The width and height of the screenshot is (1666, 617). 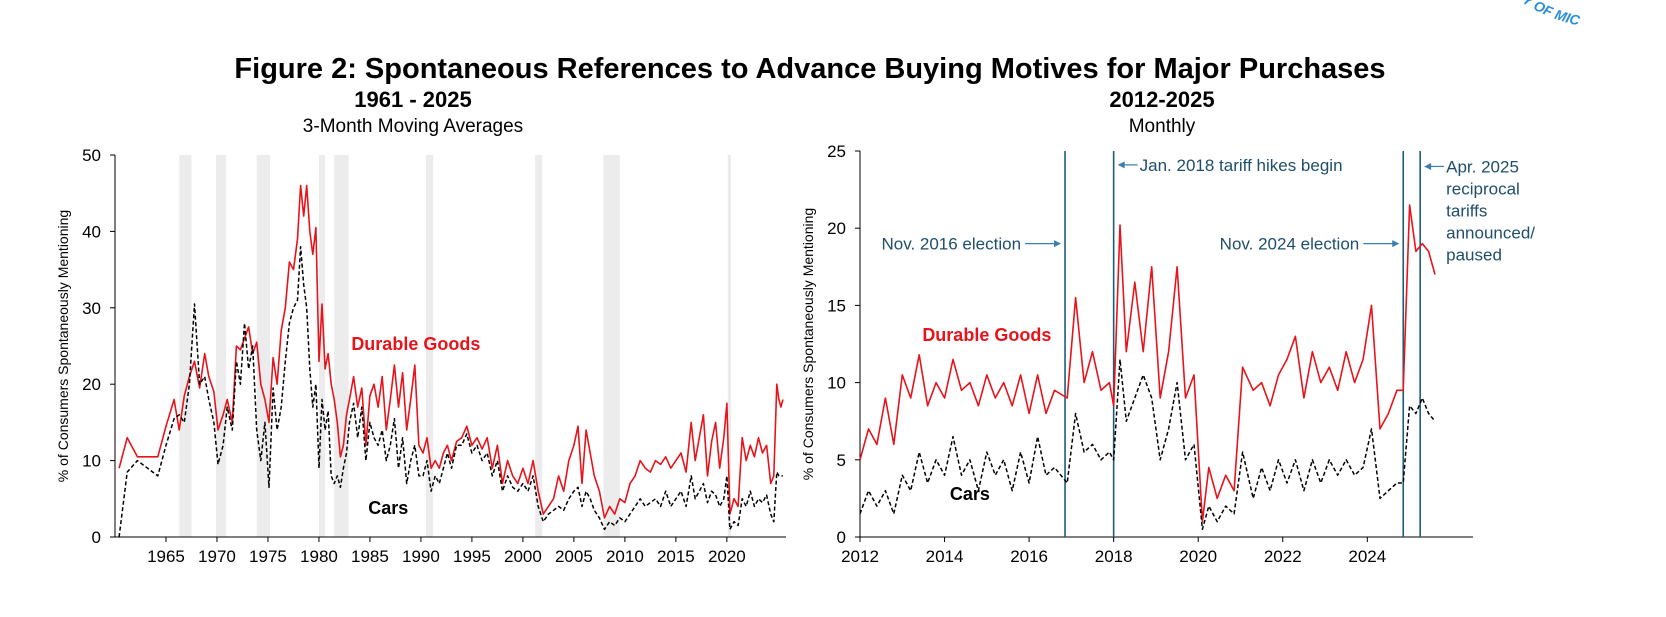 I want to click on right-chart-title: 2012-2025, so click(x=1161, y=99).